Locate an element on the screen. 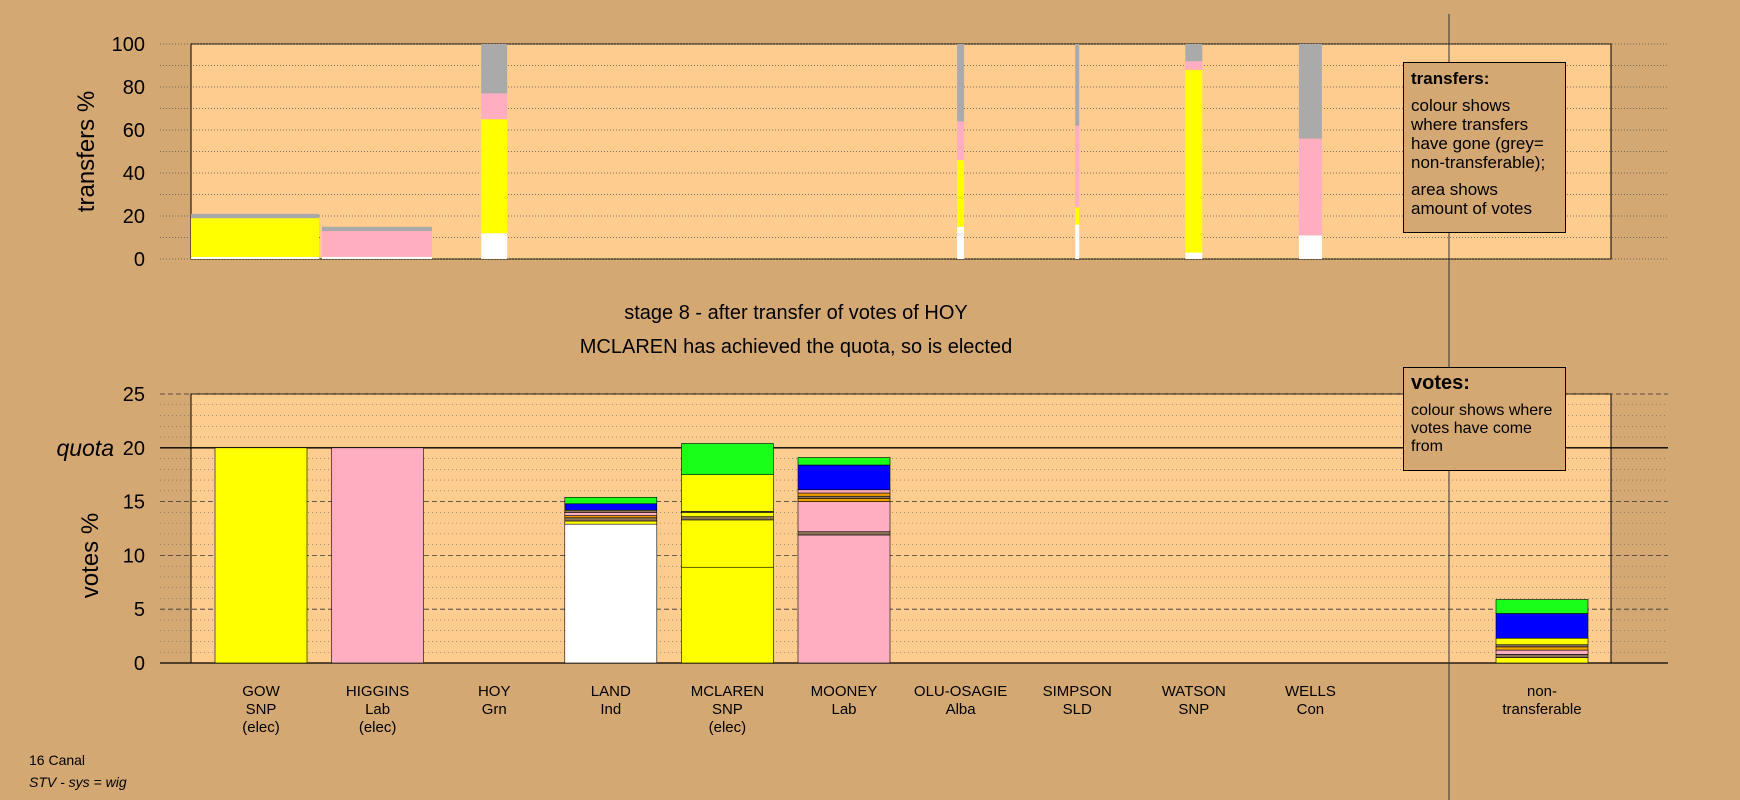  candidate-party-label: SLD is located at coordinates (1077, 709).